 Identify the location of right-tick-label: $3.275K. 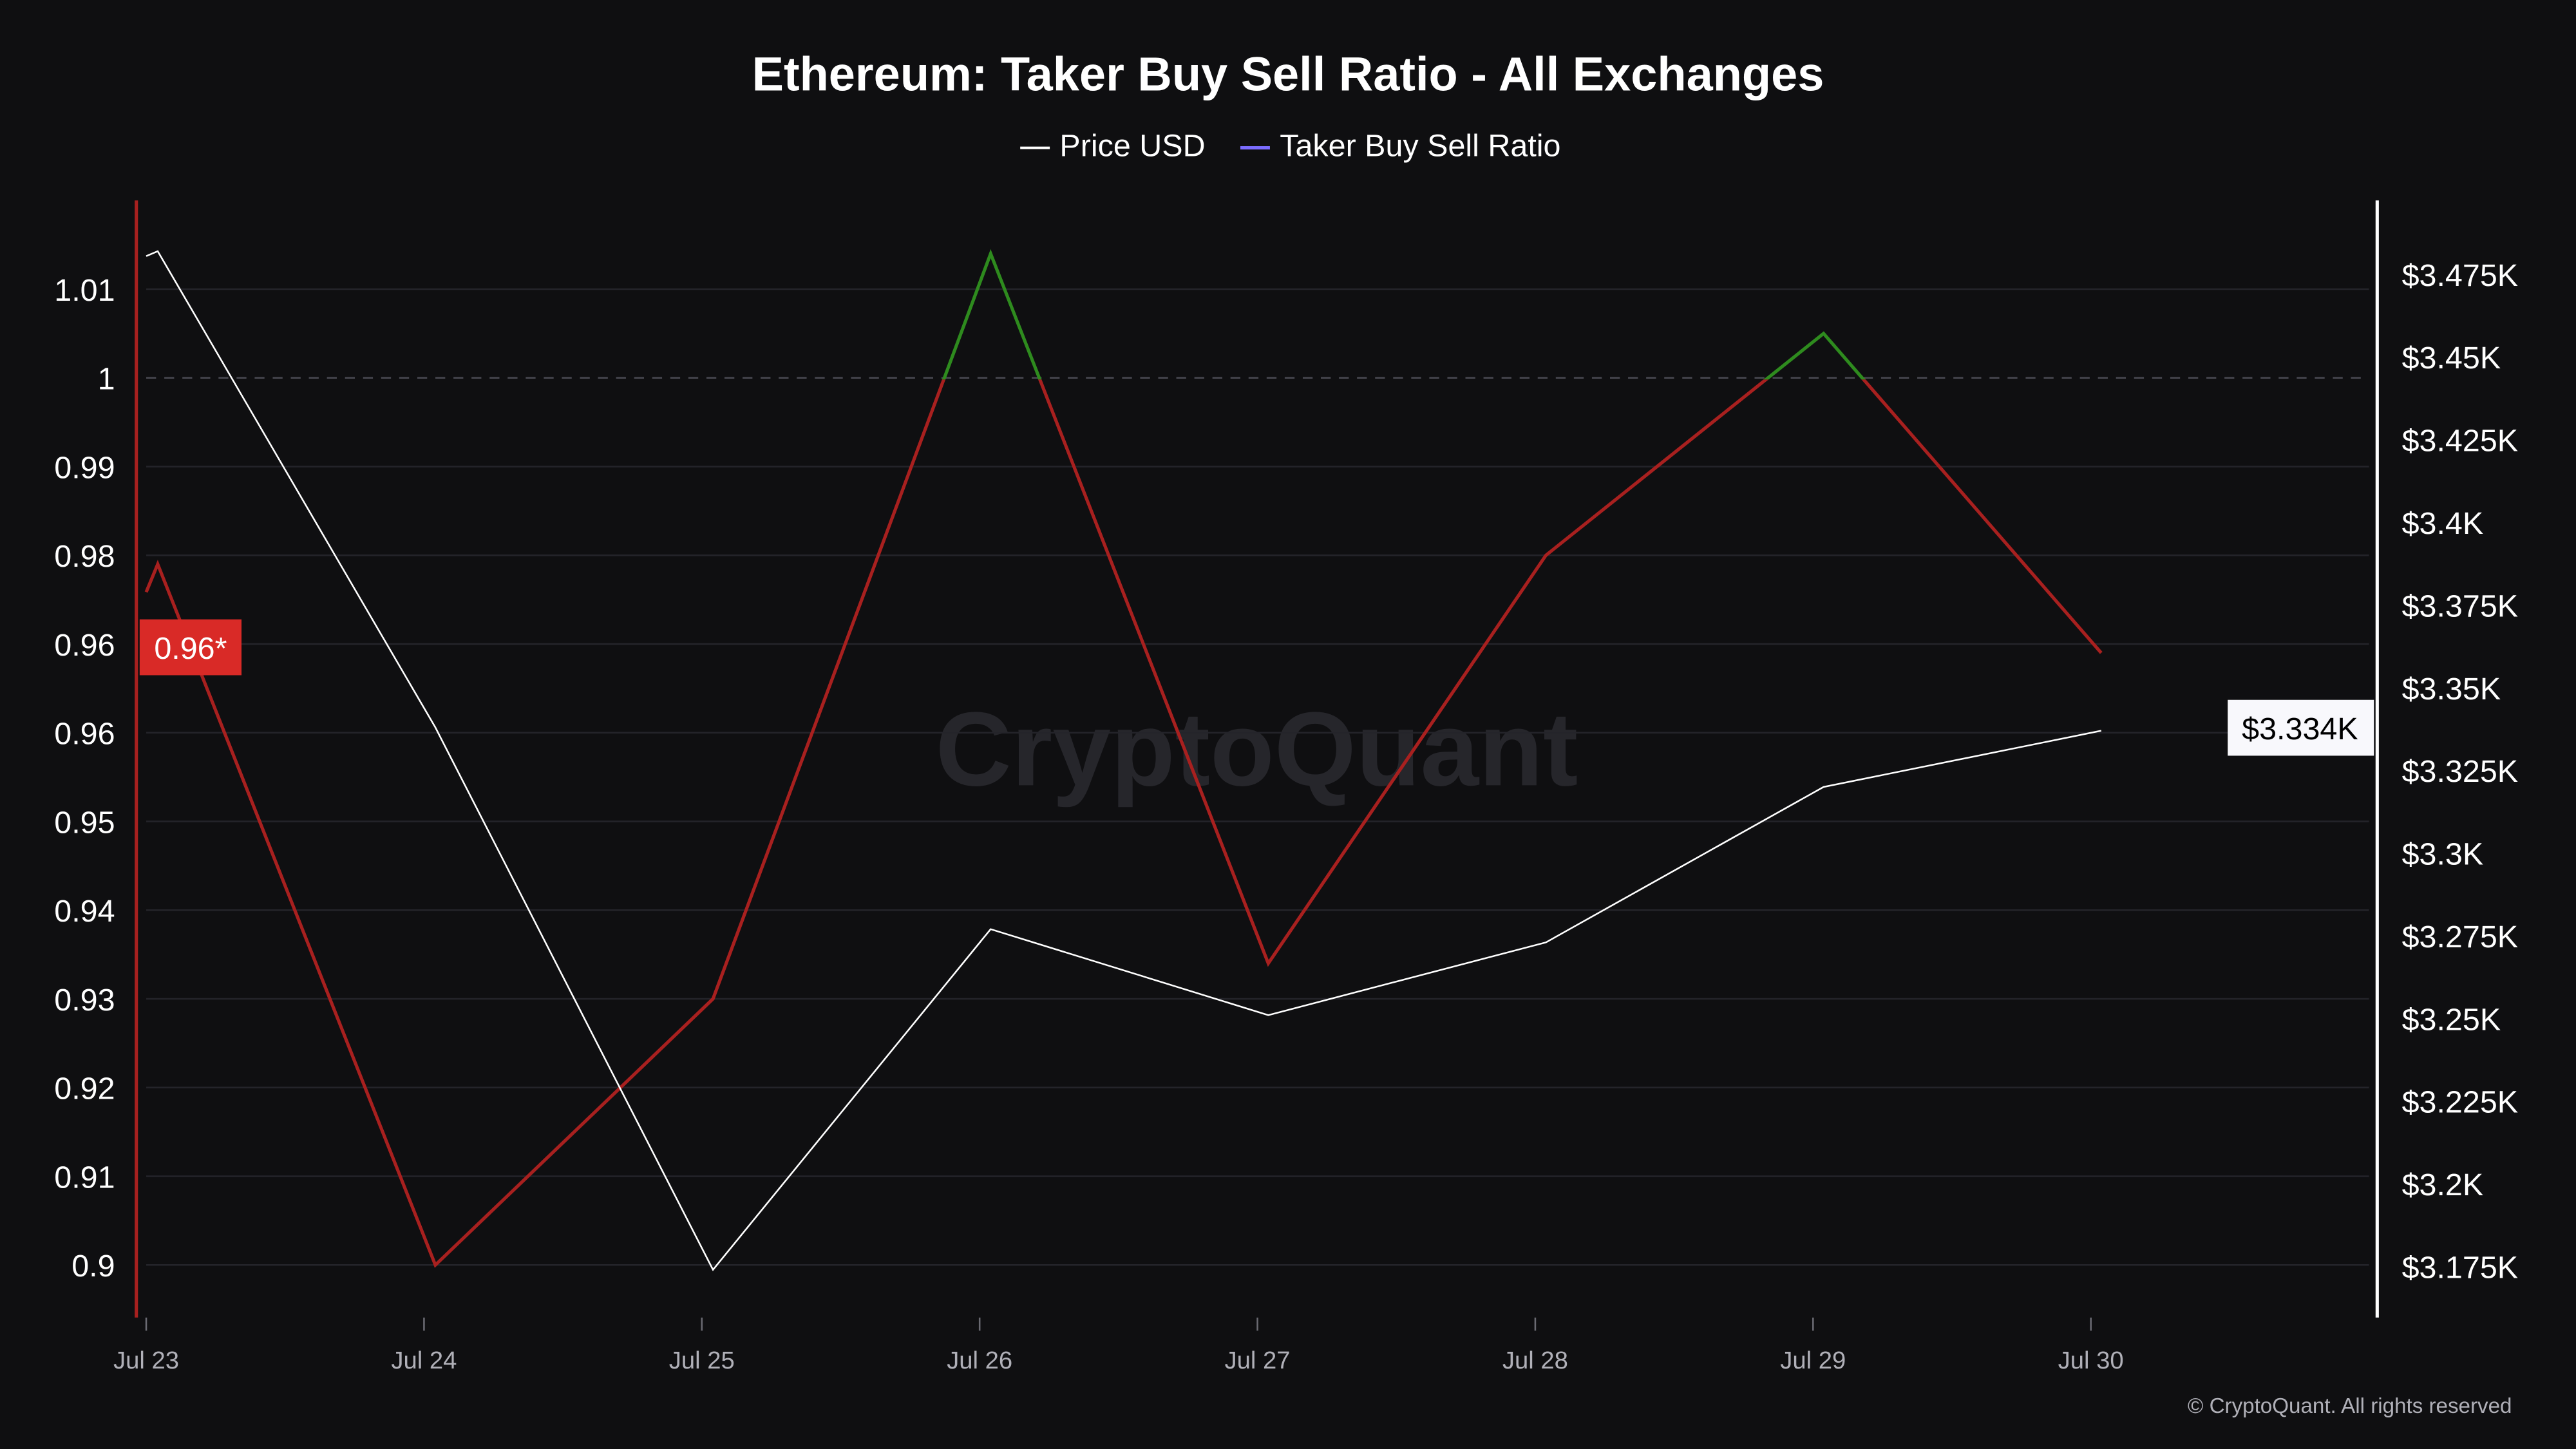
(2460, 937).